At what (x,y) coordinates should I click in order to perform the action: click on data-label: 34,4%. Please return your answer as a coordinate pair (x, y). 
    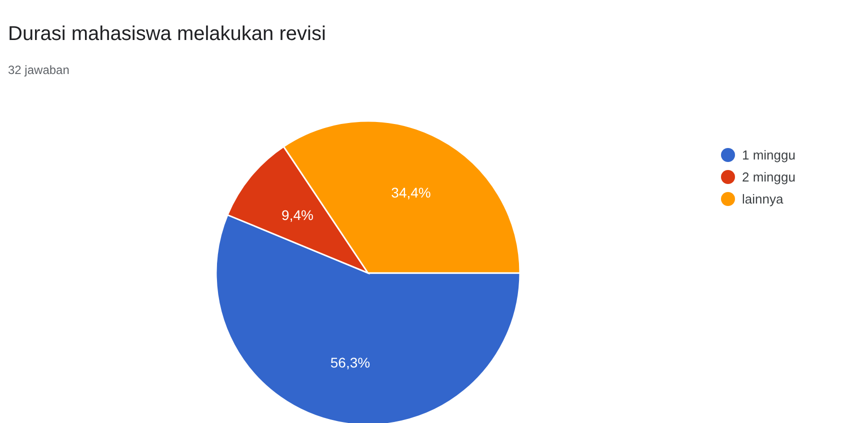
    Looking at the image, I should click on (411, 192).